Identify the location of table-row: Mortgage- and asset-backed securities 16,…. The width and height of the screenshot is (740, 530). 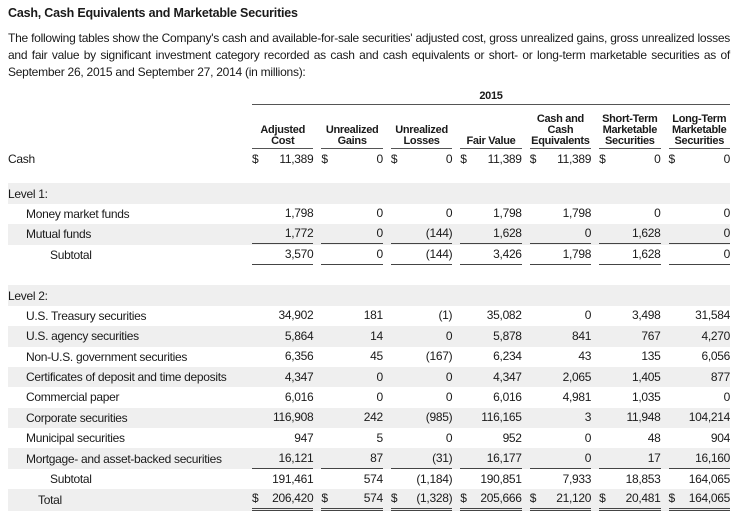
(369, 458).